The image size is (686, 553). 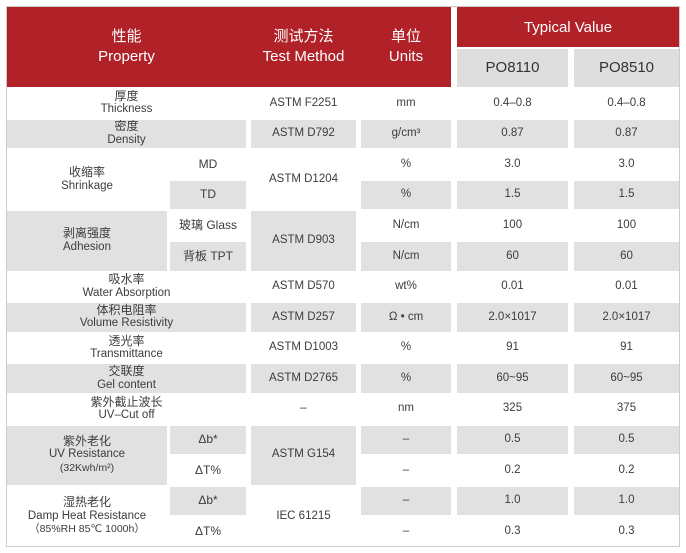 What do you see at coordinates (126, 354) in the screenshot?
I see `property-en: Transmittance` at bounding box center [126, 354].